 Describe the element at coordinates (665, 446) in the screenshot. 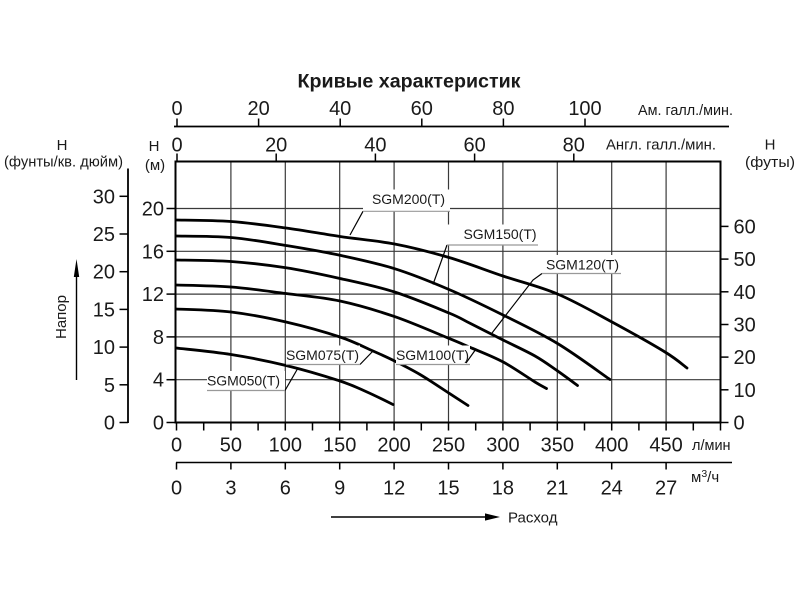

I see `svg-text: 450` at that location.